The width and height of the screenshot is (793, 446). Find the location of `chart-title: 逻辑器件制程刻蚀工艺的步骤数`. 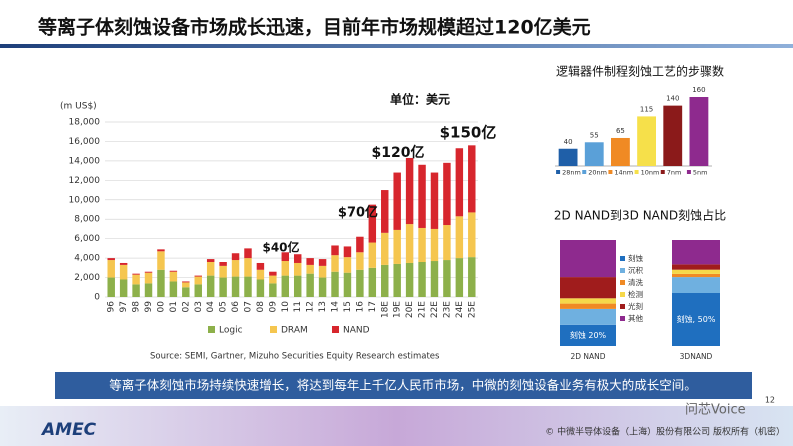

chart-title: 逻辑器件制程刻蚀工艺的步骤数 is located at coordinates (640, 71).